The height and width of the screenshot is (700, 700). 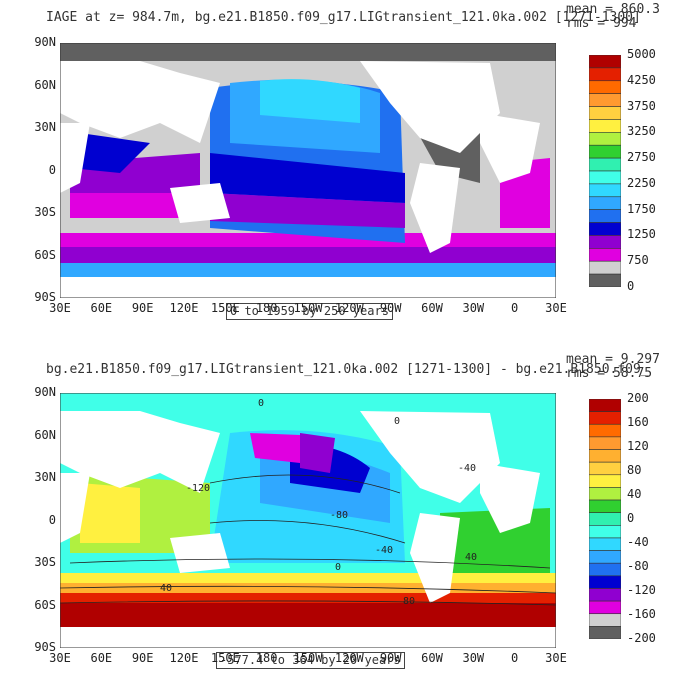 I want to click on panel2-colorbar-label: -200, so click(x=641, y=638).